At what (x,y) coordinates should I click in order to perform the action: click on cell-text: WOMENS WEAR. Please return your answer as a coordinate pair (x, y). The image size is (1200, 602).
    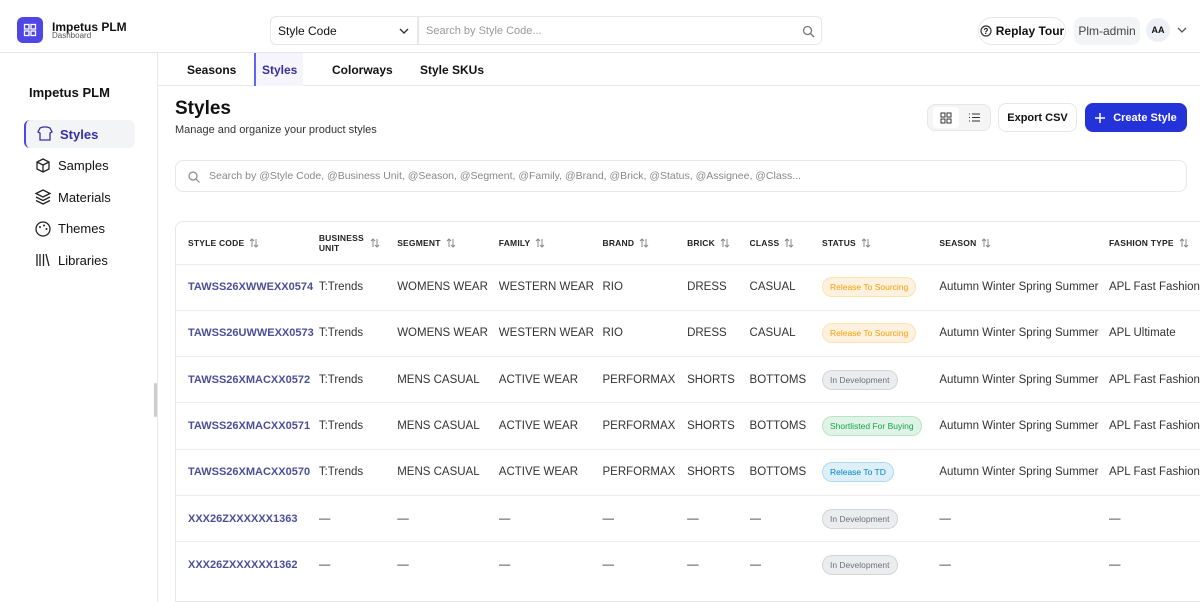
    Looking at the image, I should click on (442, 287).